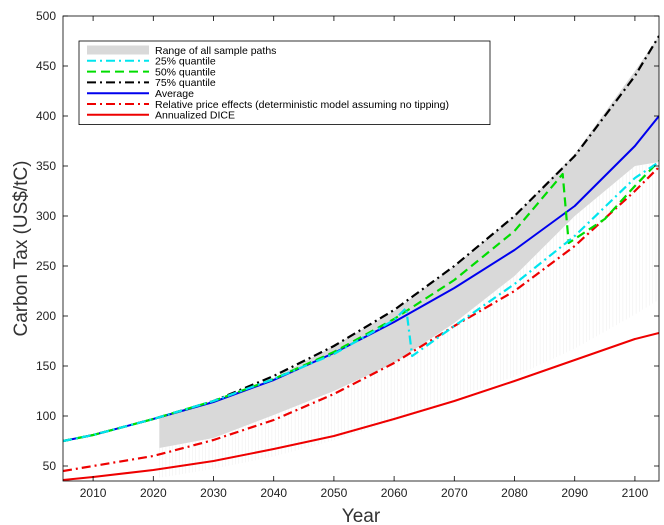  I want to click on y-tick-label: 200, so click(46, 316).